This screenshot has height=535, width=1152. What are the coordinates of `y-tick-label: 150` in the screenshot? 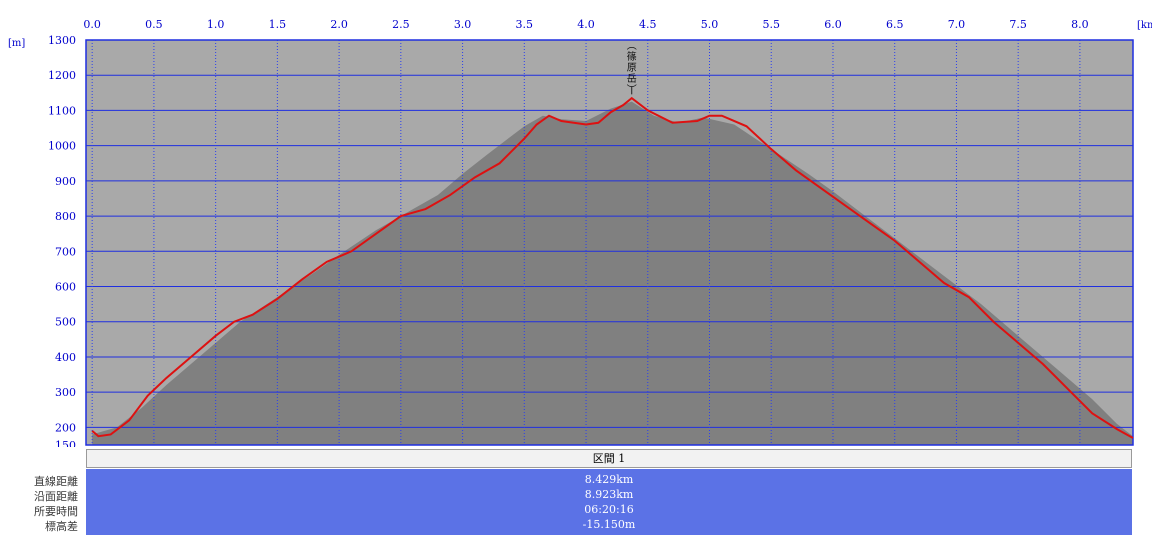 It's located at (65, 443).